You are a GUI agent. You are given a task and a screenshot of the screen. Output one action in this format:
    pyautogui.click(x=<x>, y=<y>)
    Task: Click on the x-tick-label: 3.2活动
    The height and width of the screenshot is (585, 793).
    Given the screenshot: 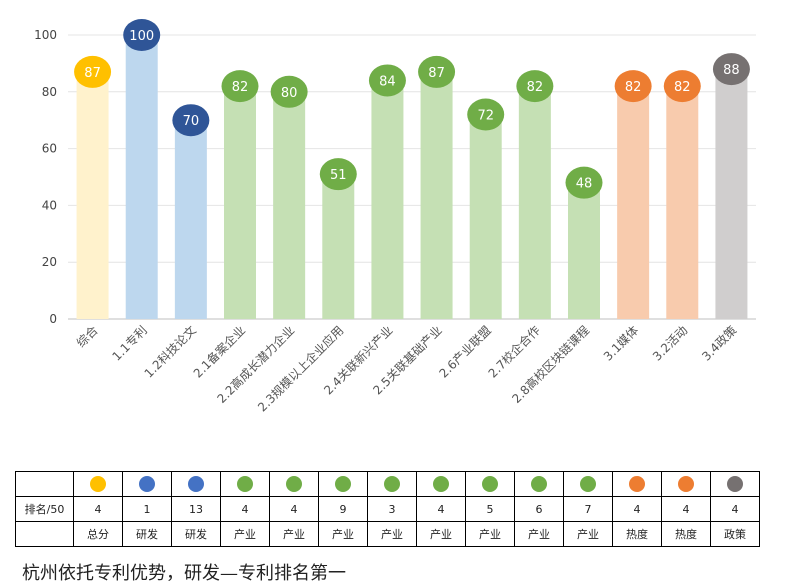 What is the action you would take?
    pyautogui.click(x=670, y=343)
    